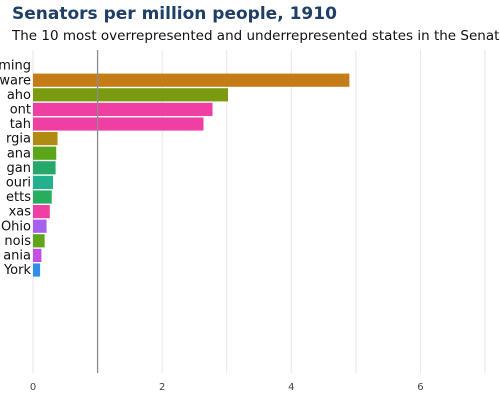 This screenshot has height=400, width=500. I want to click on category-label: York, so click(17, 270).